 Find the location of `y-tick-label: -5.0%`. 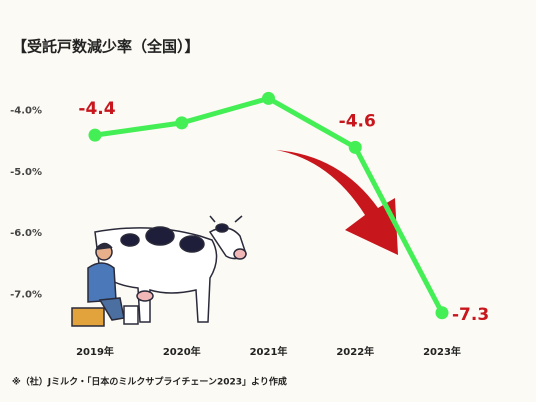

y-tick-label: -5.0% is located at coordinates (26, 172).